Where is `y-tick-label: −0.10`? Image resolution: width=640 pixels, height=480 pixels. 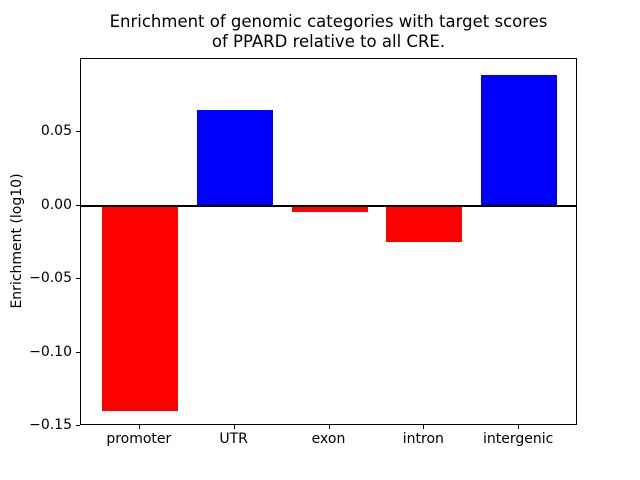
y-tick-label: −0.10 is located at coordinates (50, 351).